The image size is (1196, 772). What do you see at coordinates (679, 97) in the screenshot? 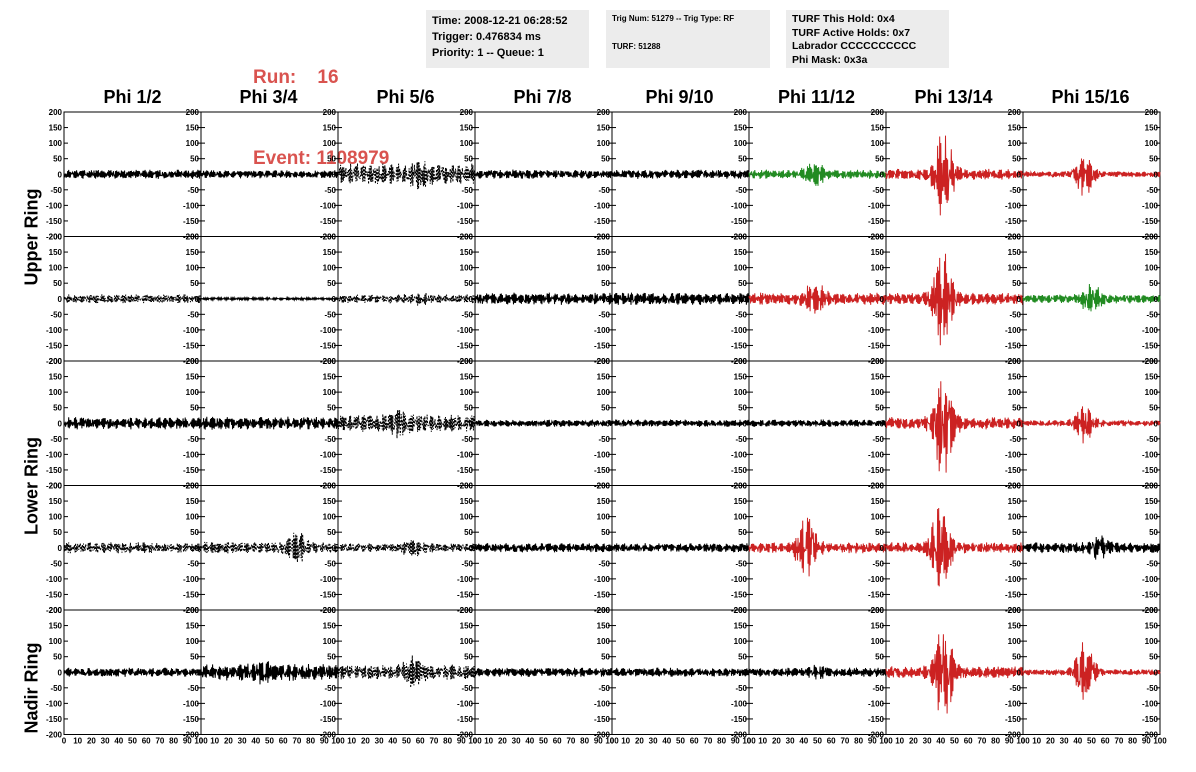
I see `column-header-phi-9-10: Phi 9/10` at bounding box center [679, 97].